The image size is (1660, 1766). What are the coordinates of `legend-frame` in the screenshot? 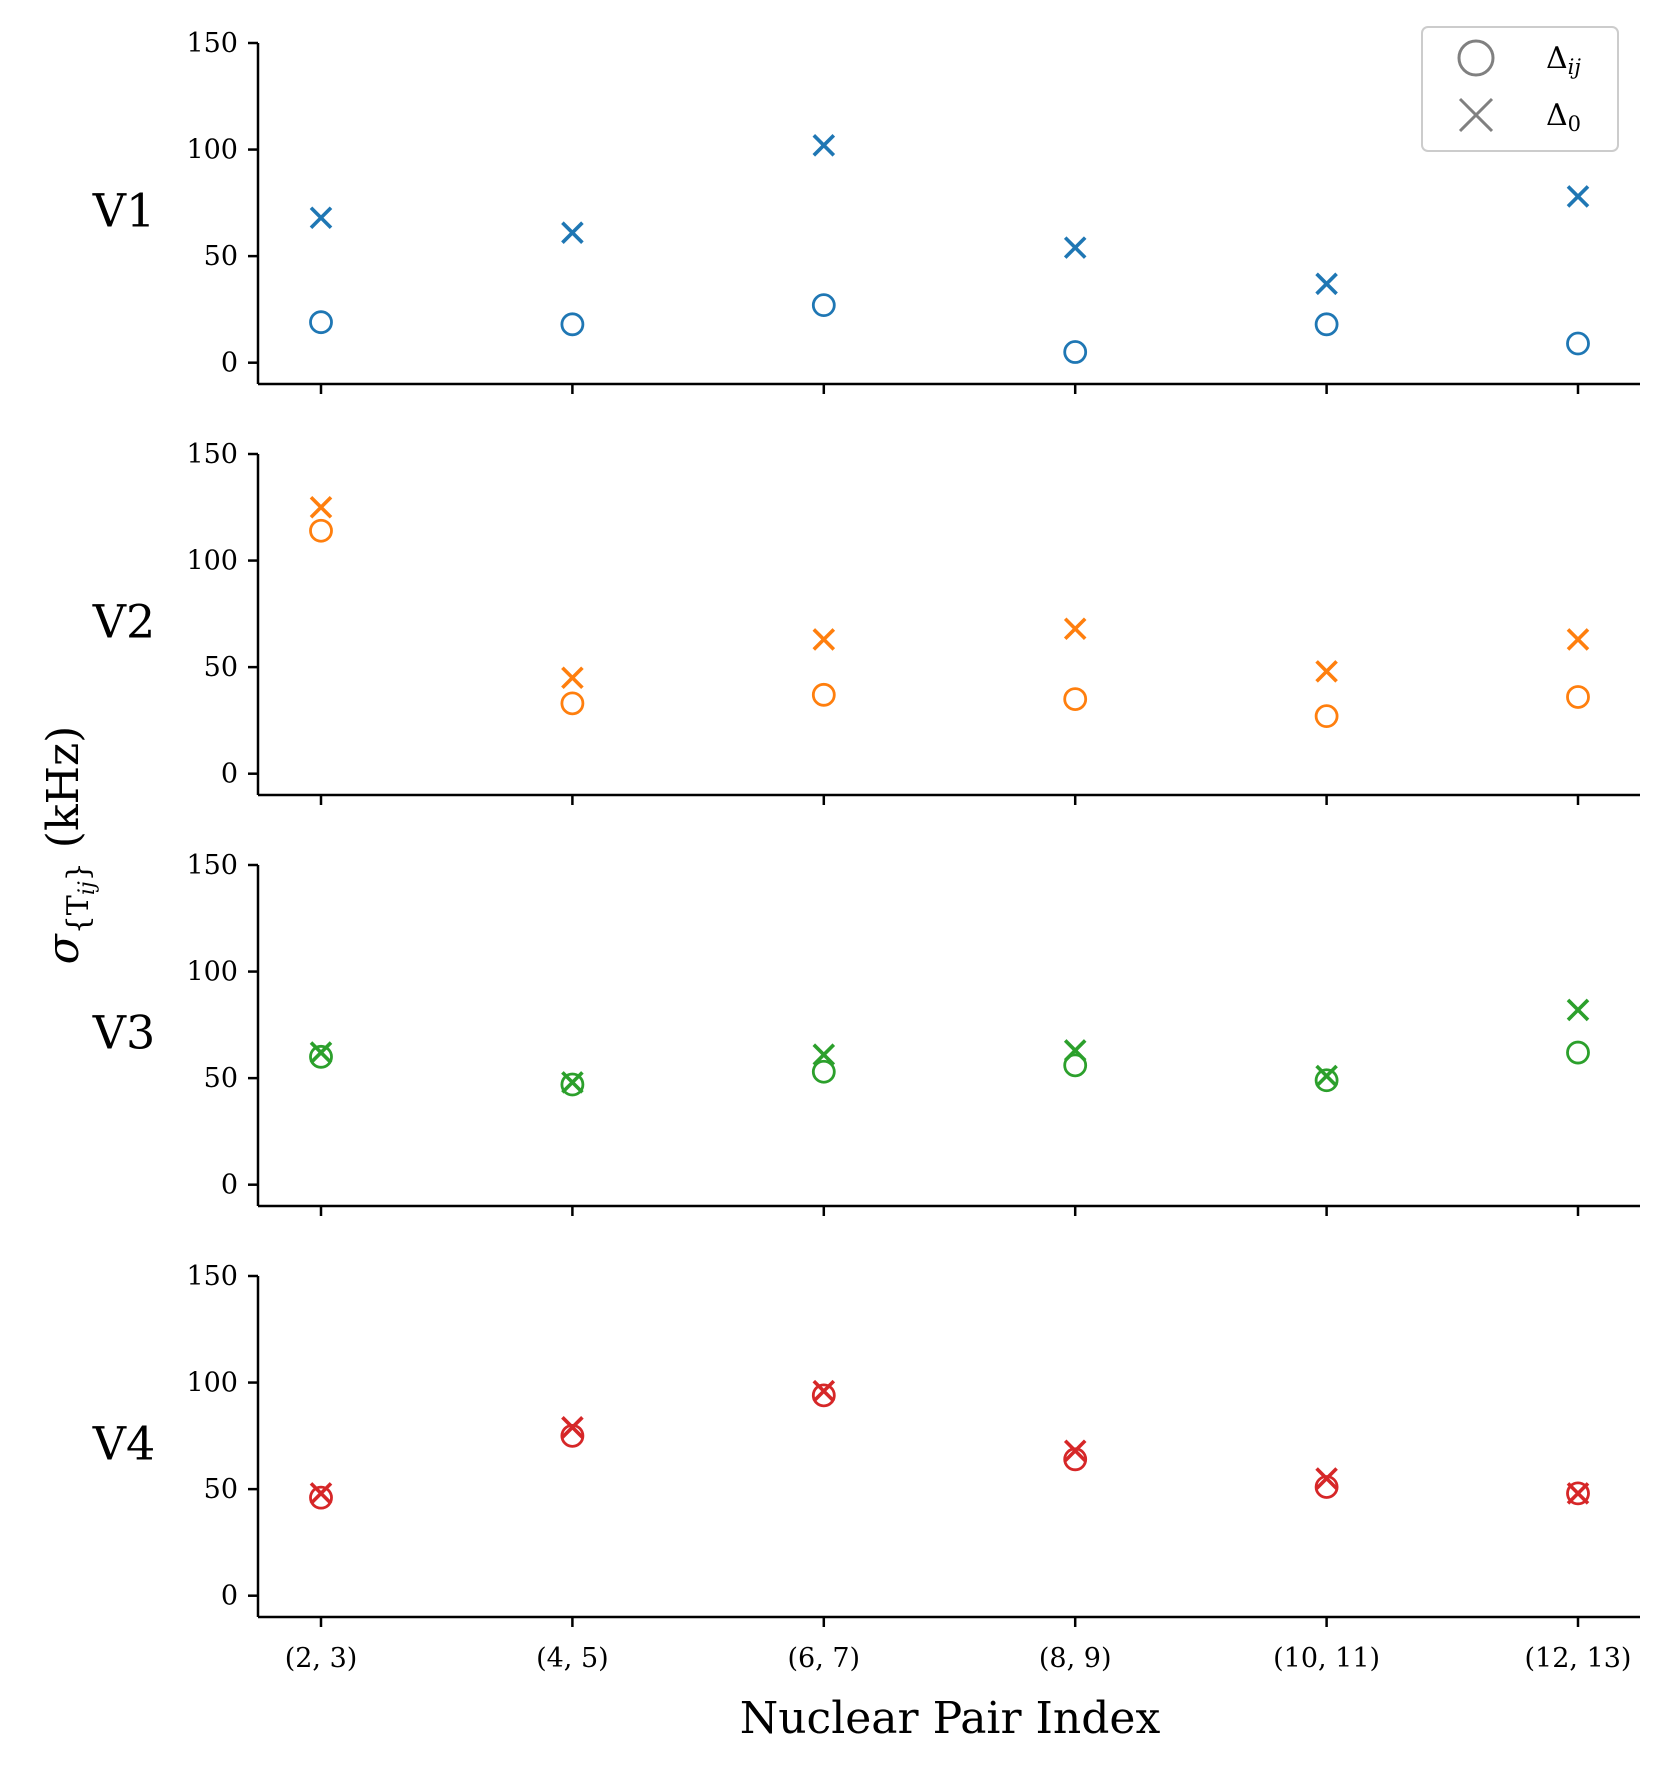 It's located at (1520, 89).